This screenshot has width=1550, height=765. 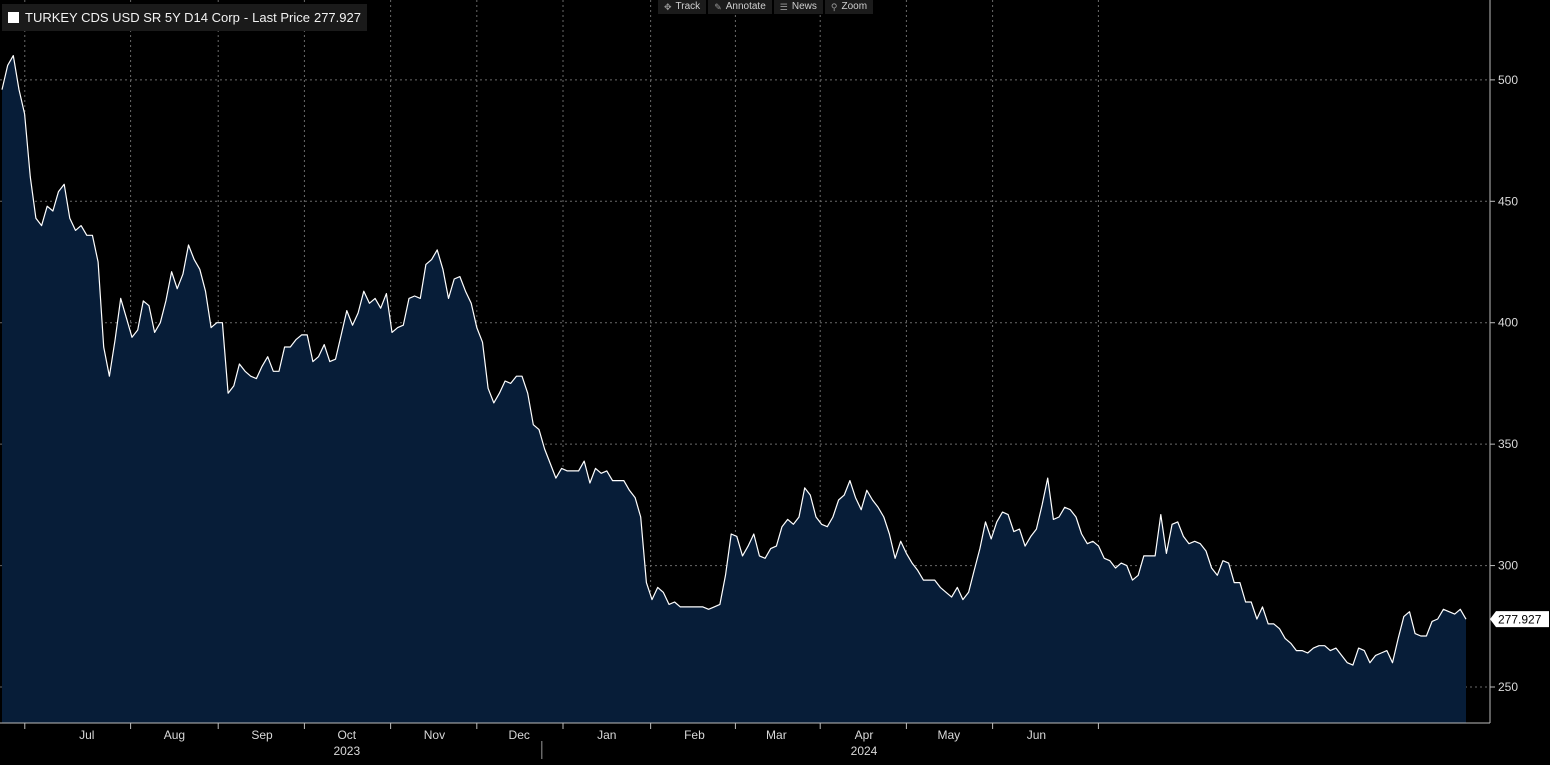 What do you see at coordinates (1508, 80) in the screenshot?
I see `y-tick-label: 500` at bounding box center [1508, 80].